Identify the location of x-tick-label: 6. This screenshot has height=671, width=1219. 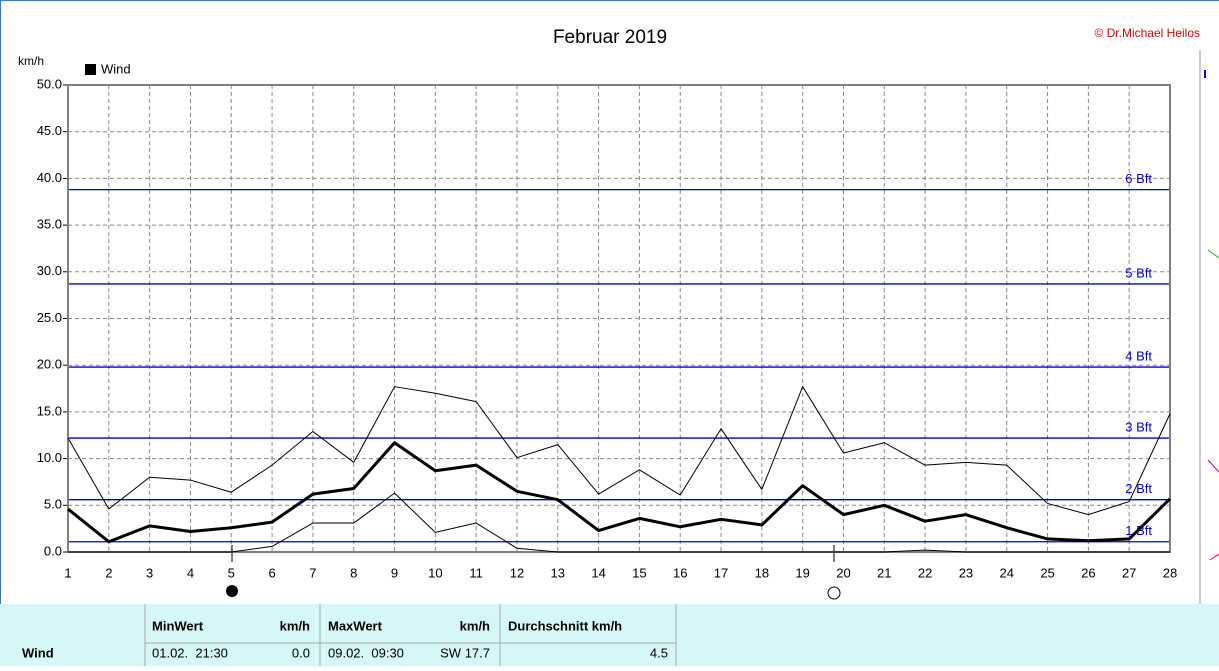
(271, 572).